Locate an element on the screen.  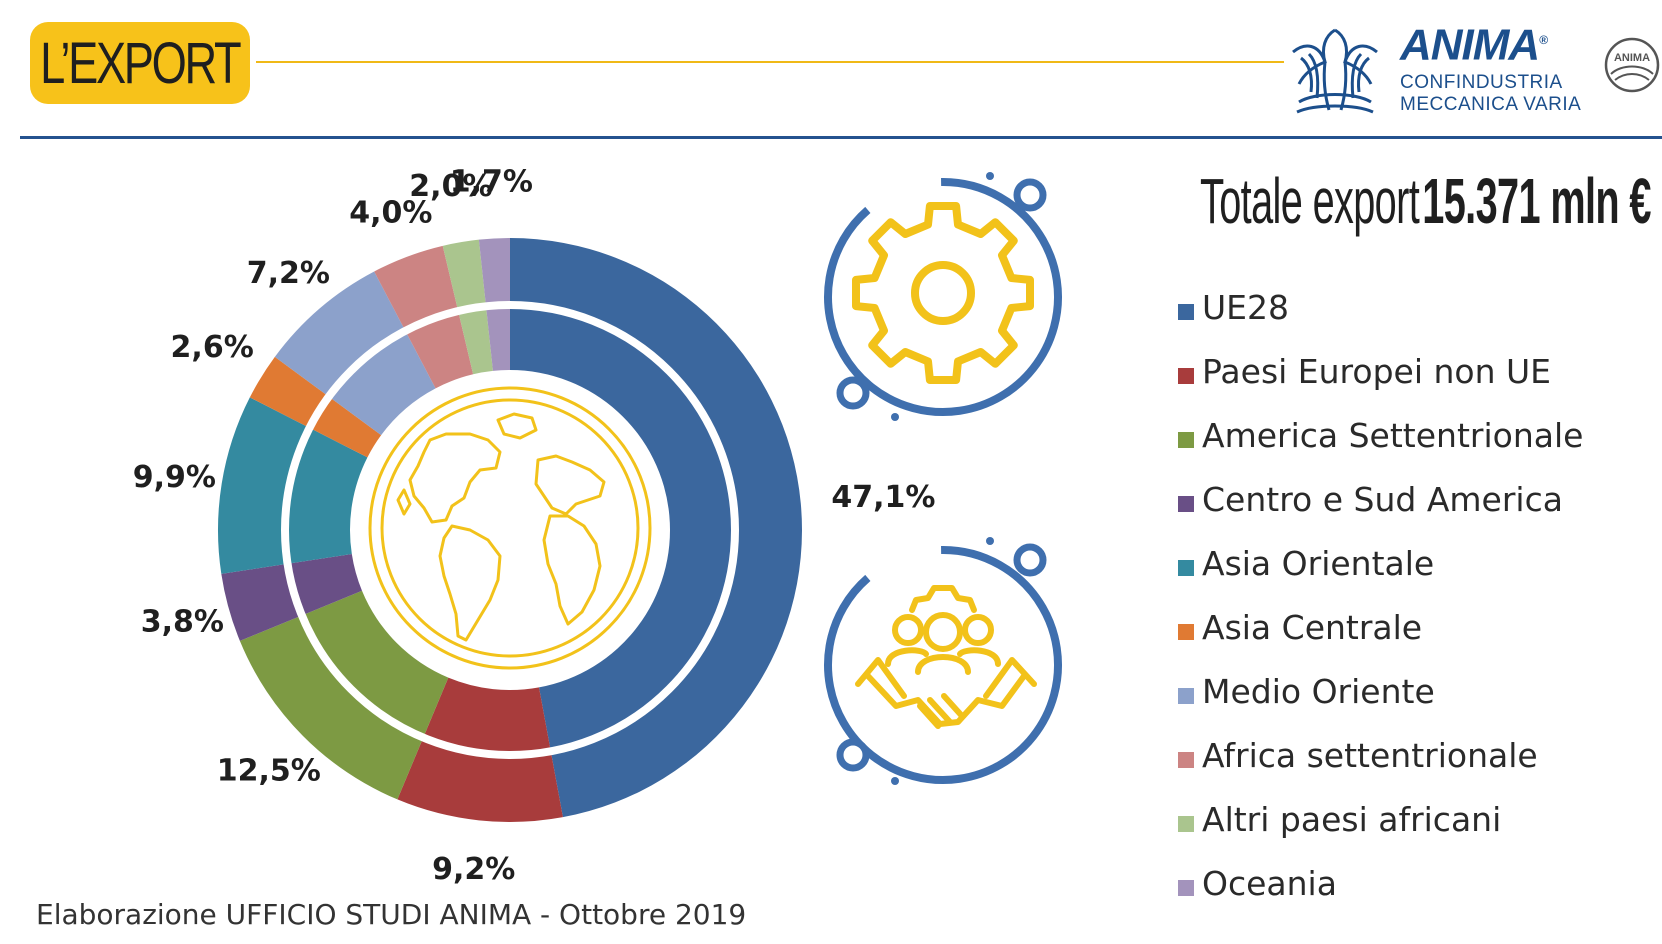
legend-label-centro-sud-america: Centro e Sud America is located at coordinates (1382, 499).